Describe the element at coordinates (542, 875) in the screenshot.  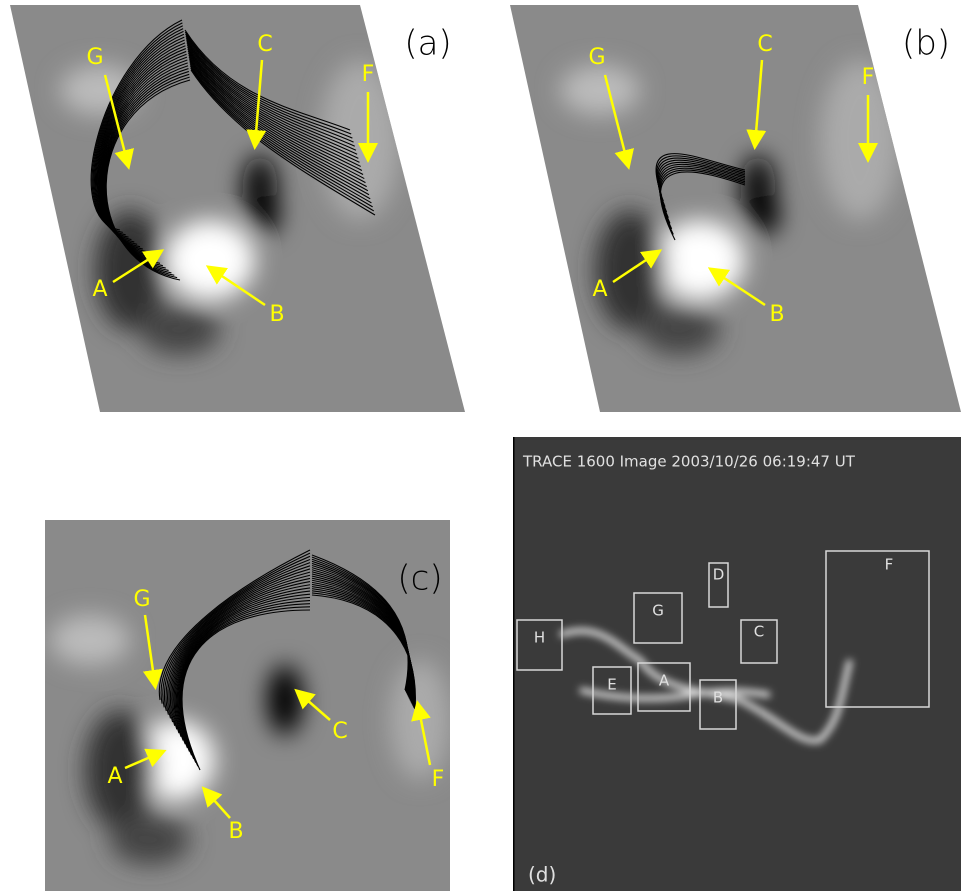
I see `panel-label: (d)` at that location.